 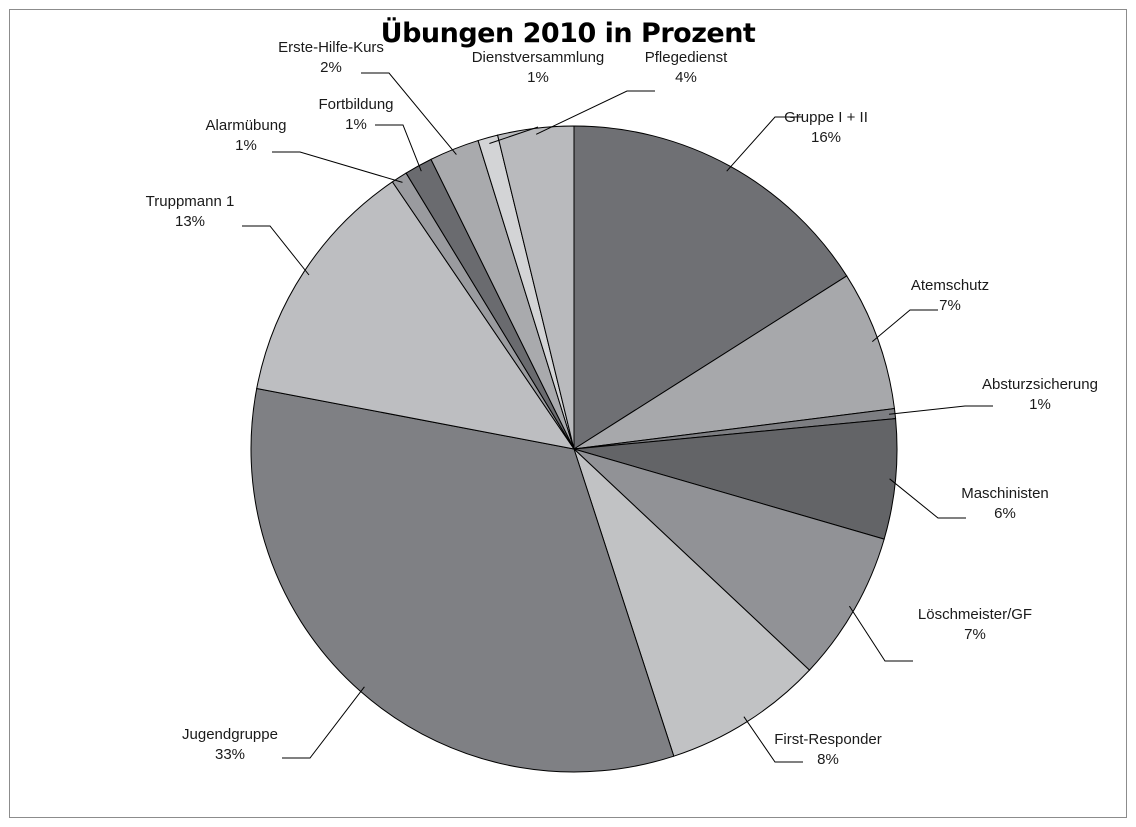 I want to click on slice-label-percent: 8%, so click(x=828, y=759).